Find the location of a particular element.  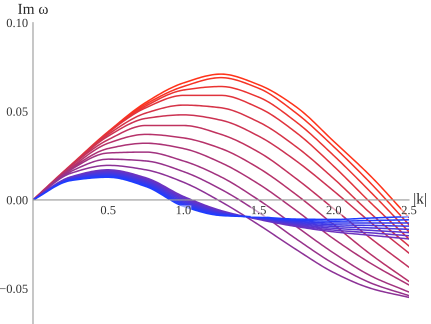

x-tick-label: 2.0 is located at coordinates (334, 210).